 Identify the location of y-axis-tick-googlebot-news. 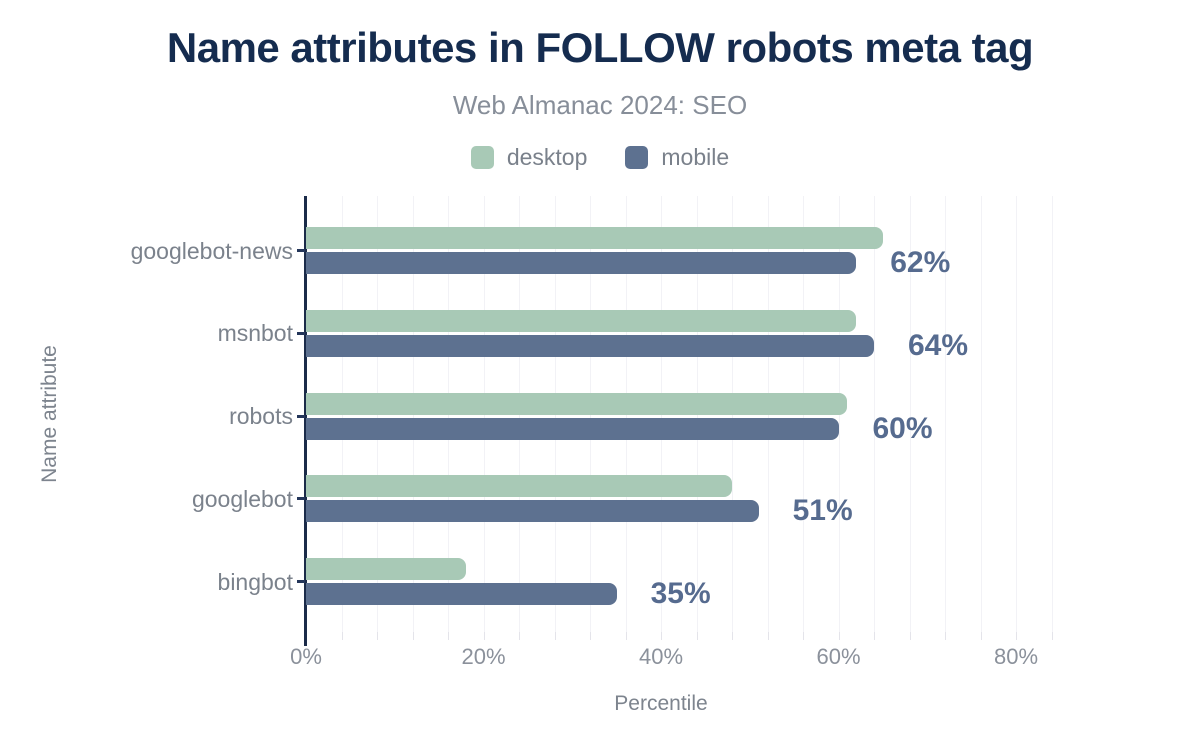
(301, 250).